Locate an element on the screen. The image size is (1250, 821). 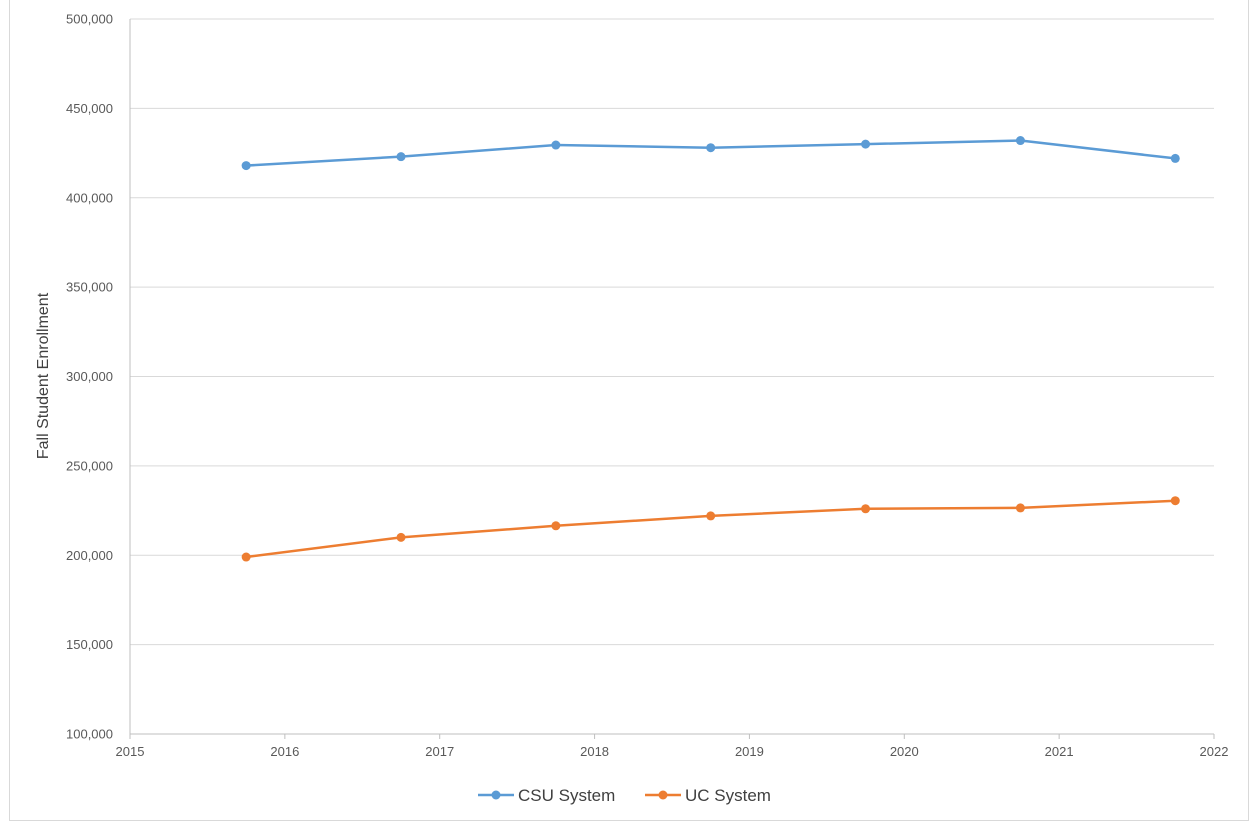
y-tick-label: 250,000 is located at coordinates (89, 465).